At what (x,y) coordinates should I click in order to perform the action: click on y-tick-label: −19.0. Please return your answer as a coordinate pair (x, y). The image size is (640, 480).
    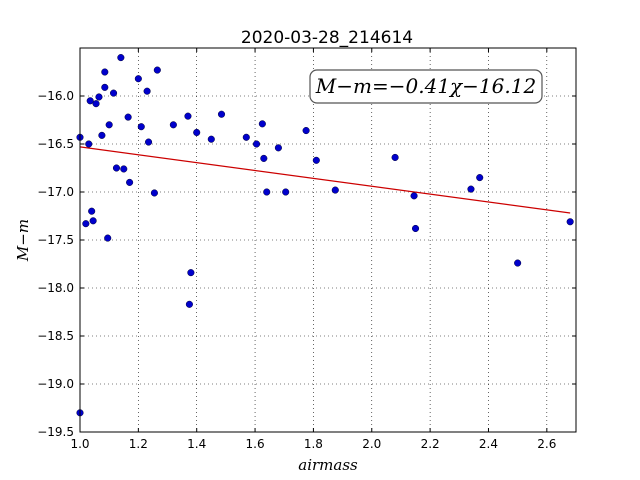
    Looking at the image, I should click on (55, 384).